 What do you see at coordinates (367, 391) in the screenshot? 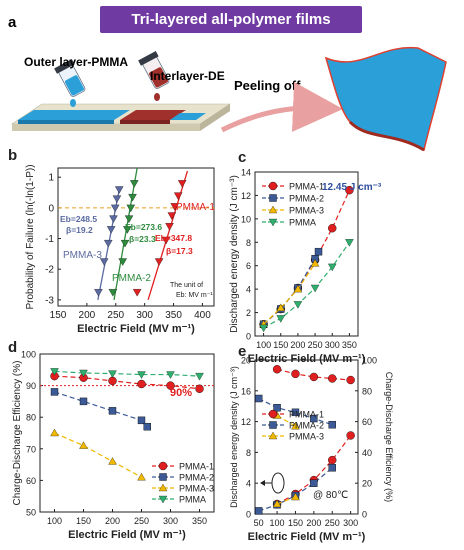
I see `y-right-tick-label: 80` at bounding box center [367, 391].